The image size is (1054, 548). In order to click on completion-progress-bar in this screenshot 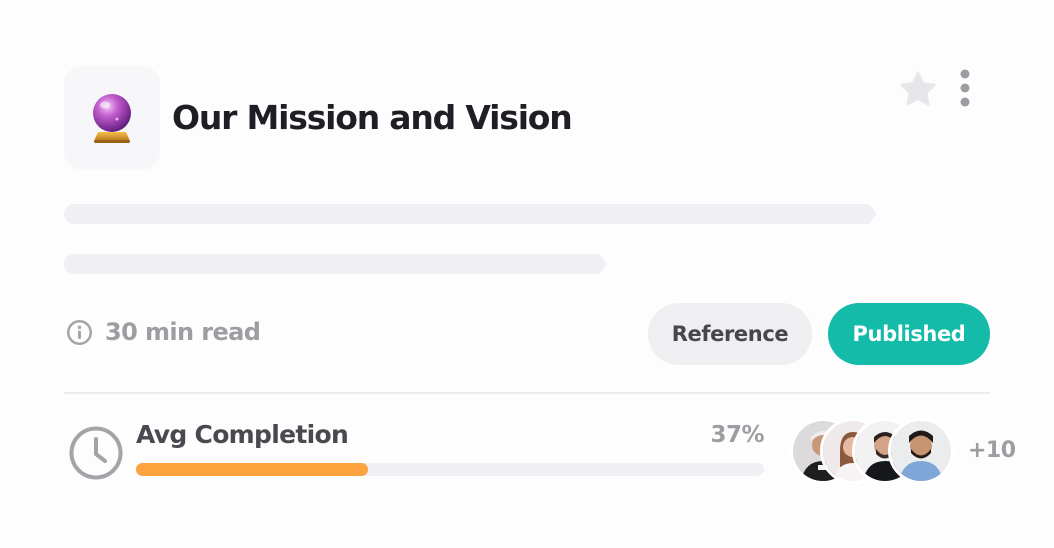, I will do `click(450, 469)`.